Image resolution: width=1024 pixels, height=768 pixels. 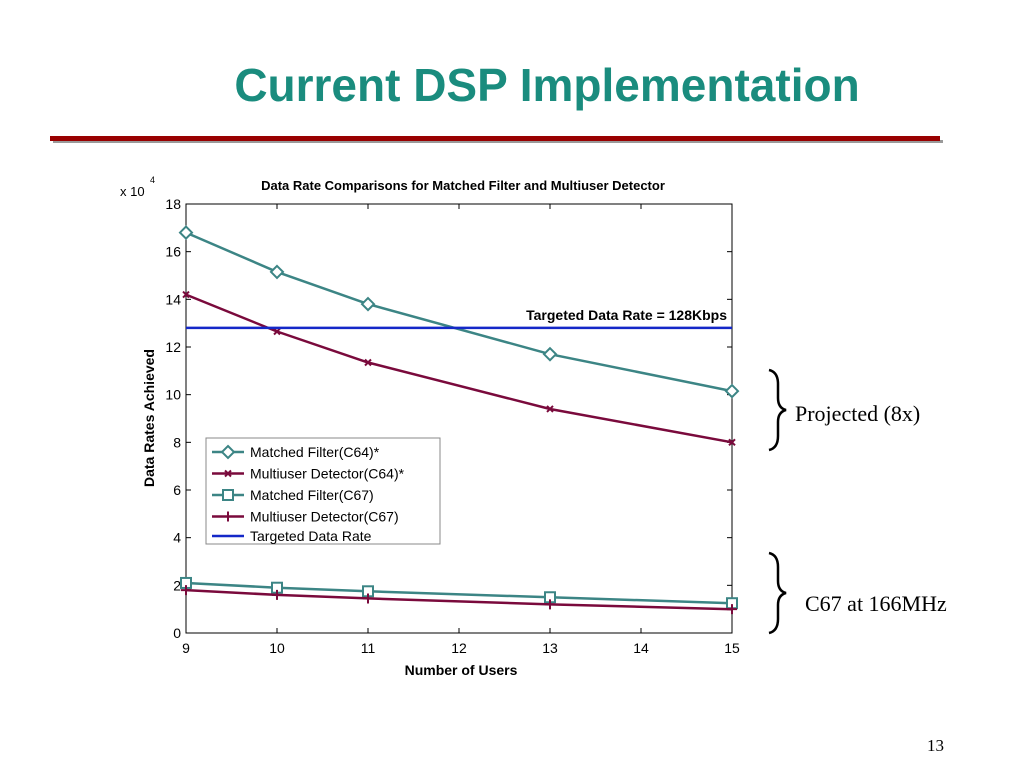 What do you see at coordinates (641, 648) in the screenshot?
I see `x-tick-label: 14` at bounding box center [641, 648].